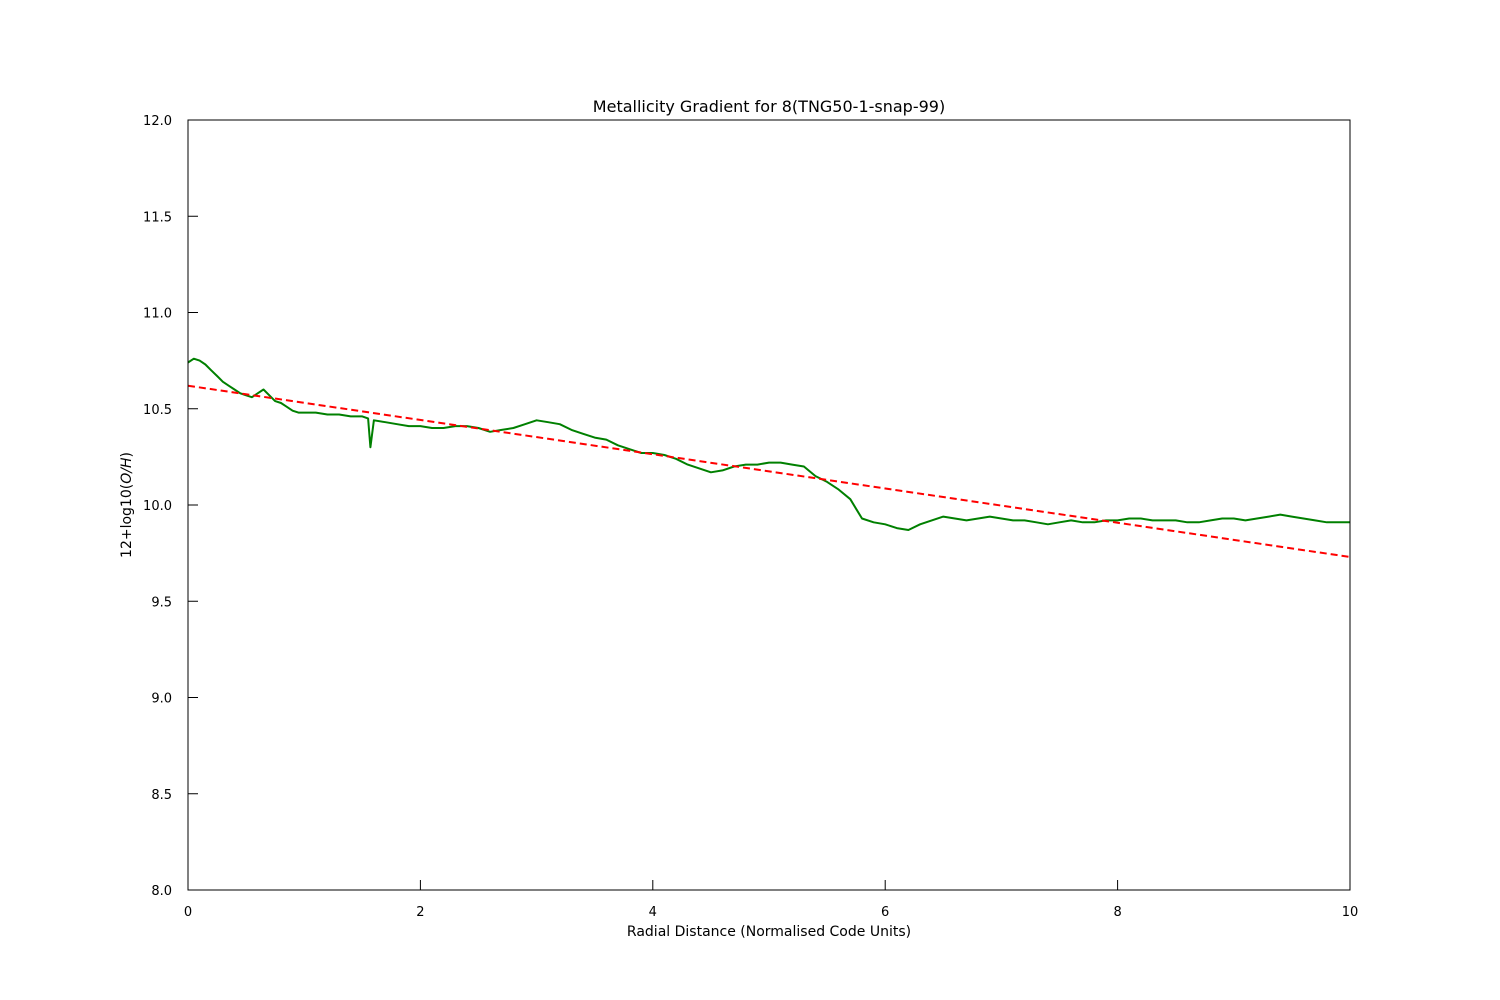 This screenshot has width=1500, height=1000. I want to click on x-tick-label: 0, so click(188, 912).